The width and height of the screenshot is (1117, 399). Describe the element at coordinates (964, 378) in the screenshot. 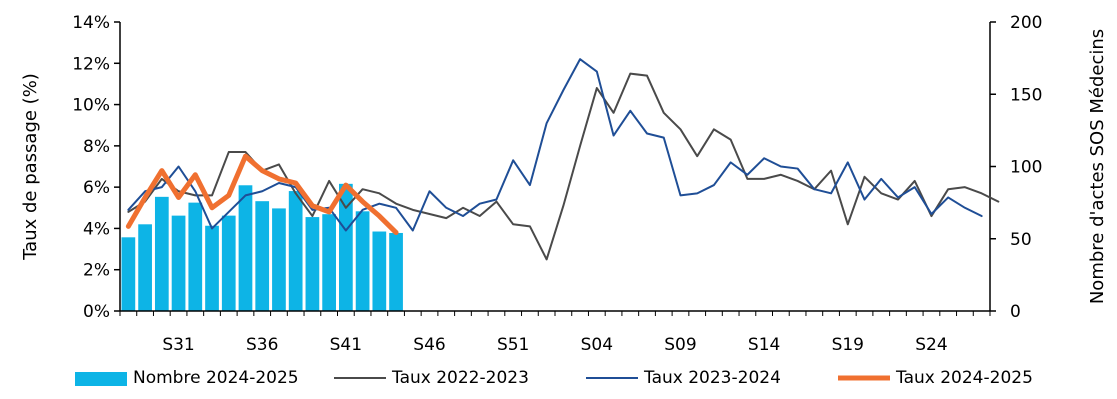

I see `legend-label: Taux 2024-2025` at that location.